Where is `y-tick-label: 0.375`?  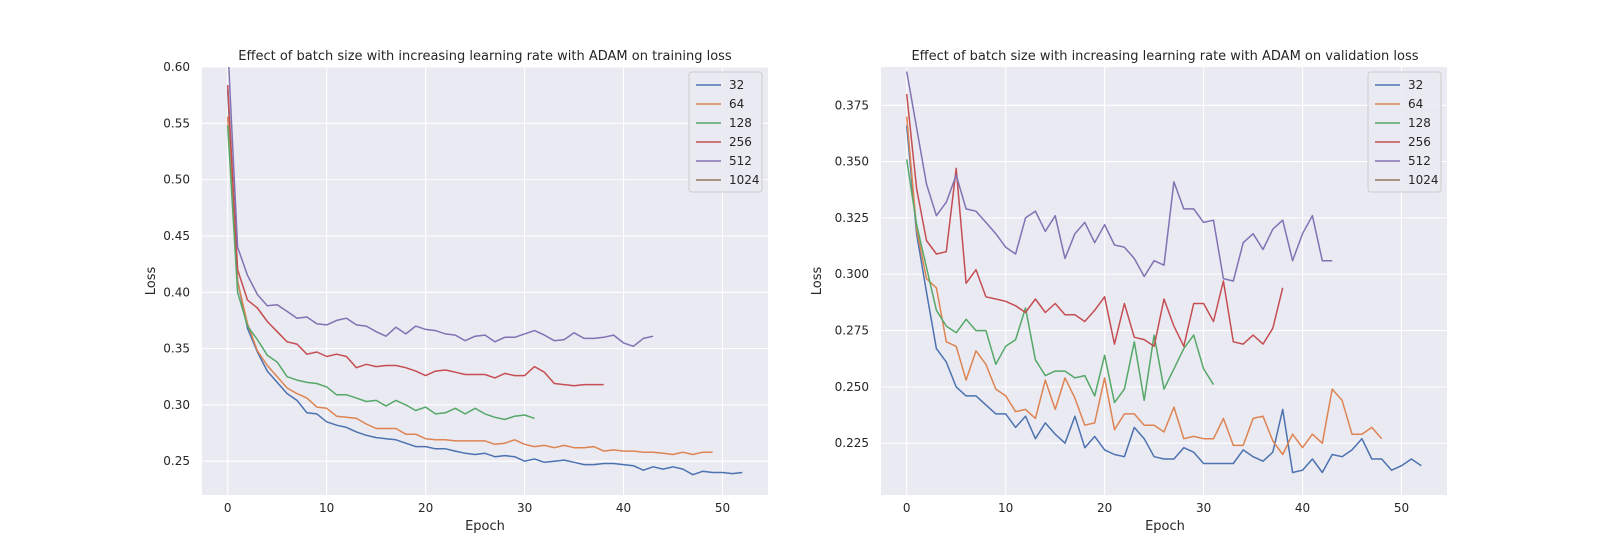 y-tick-label: 0.375 is located at coordinates (852, 105).